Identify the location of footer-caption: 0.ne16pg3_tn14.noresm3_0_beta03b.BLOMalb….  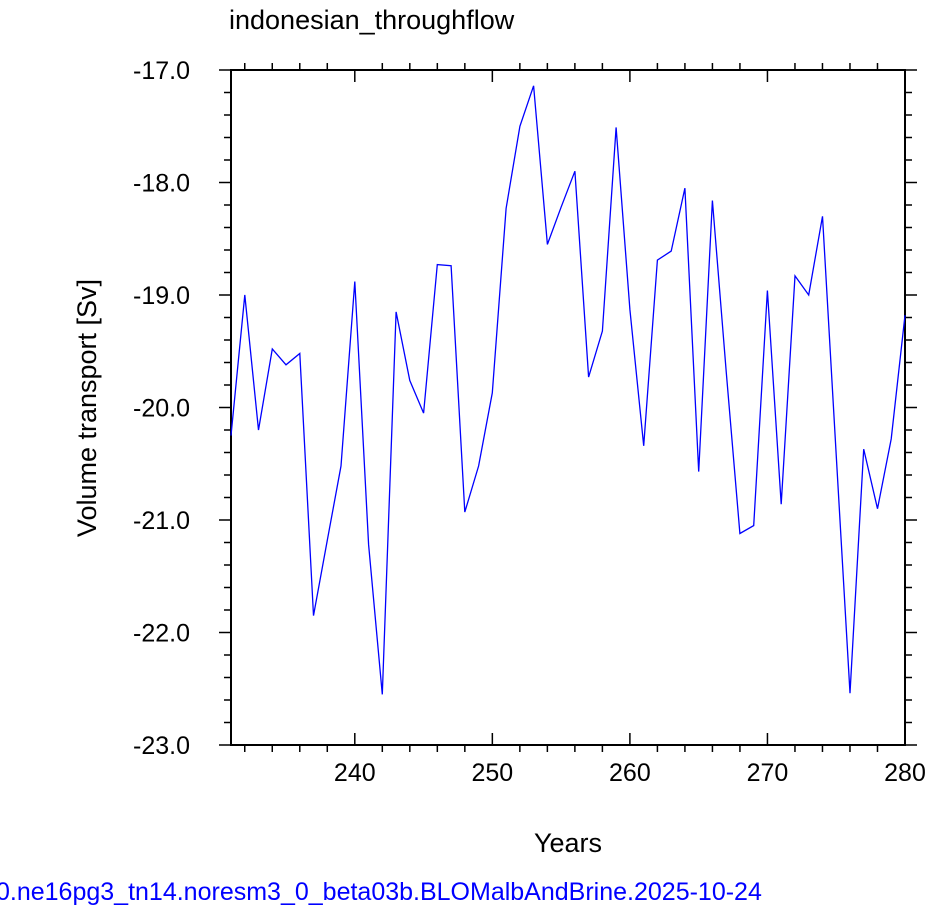
(381, 892).